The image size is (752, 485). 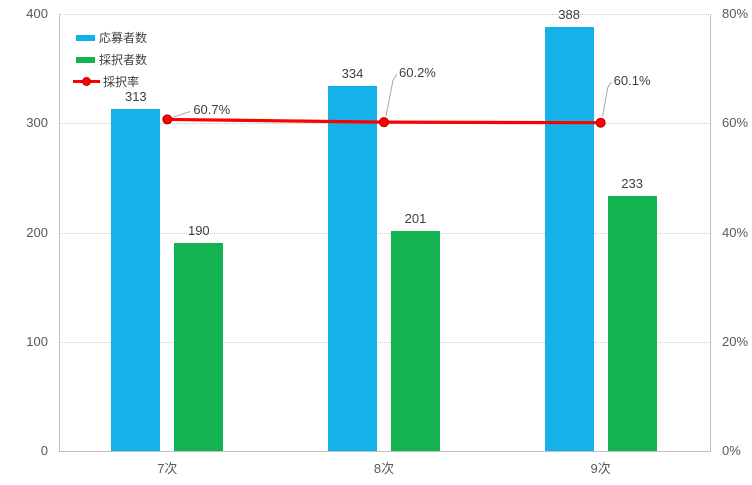 What do you see at coordinates (198, 231) in the screenshot?
I see `bar-value-label: 190` at bounding box center [198, 231].